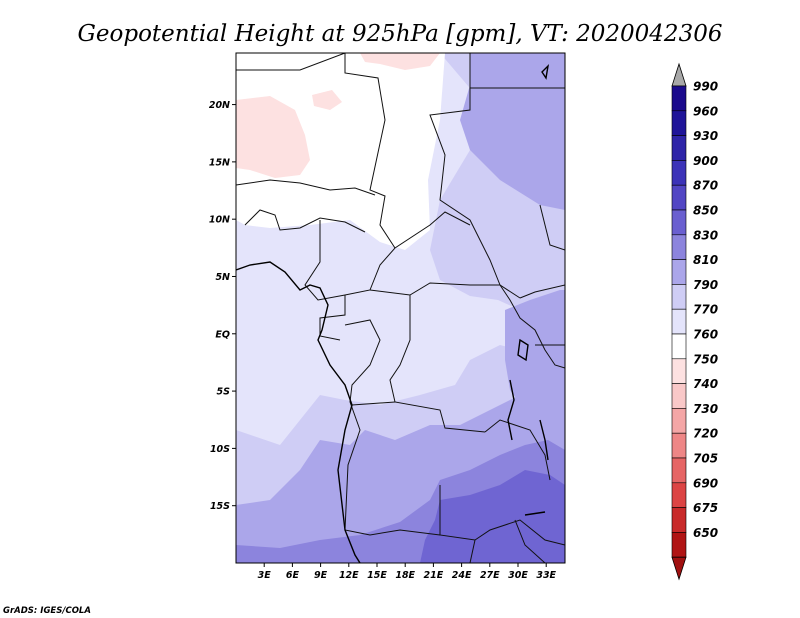  I want to click on colorbar-label: 900, so click(705, 161).